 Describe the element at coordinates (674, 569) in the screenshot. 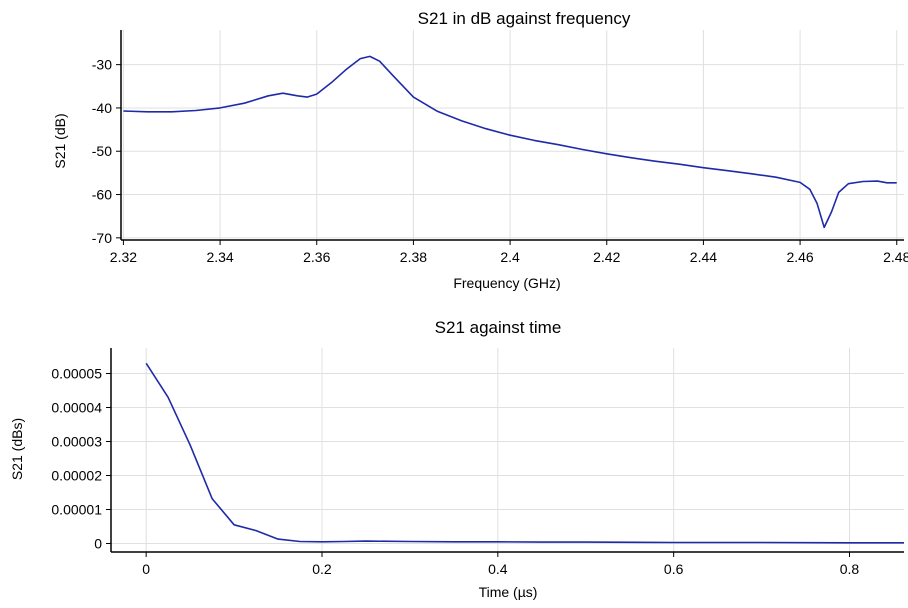

I see `chart-time-x-tick-label: 0.6` at that location.